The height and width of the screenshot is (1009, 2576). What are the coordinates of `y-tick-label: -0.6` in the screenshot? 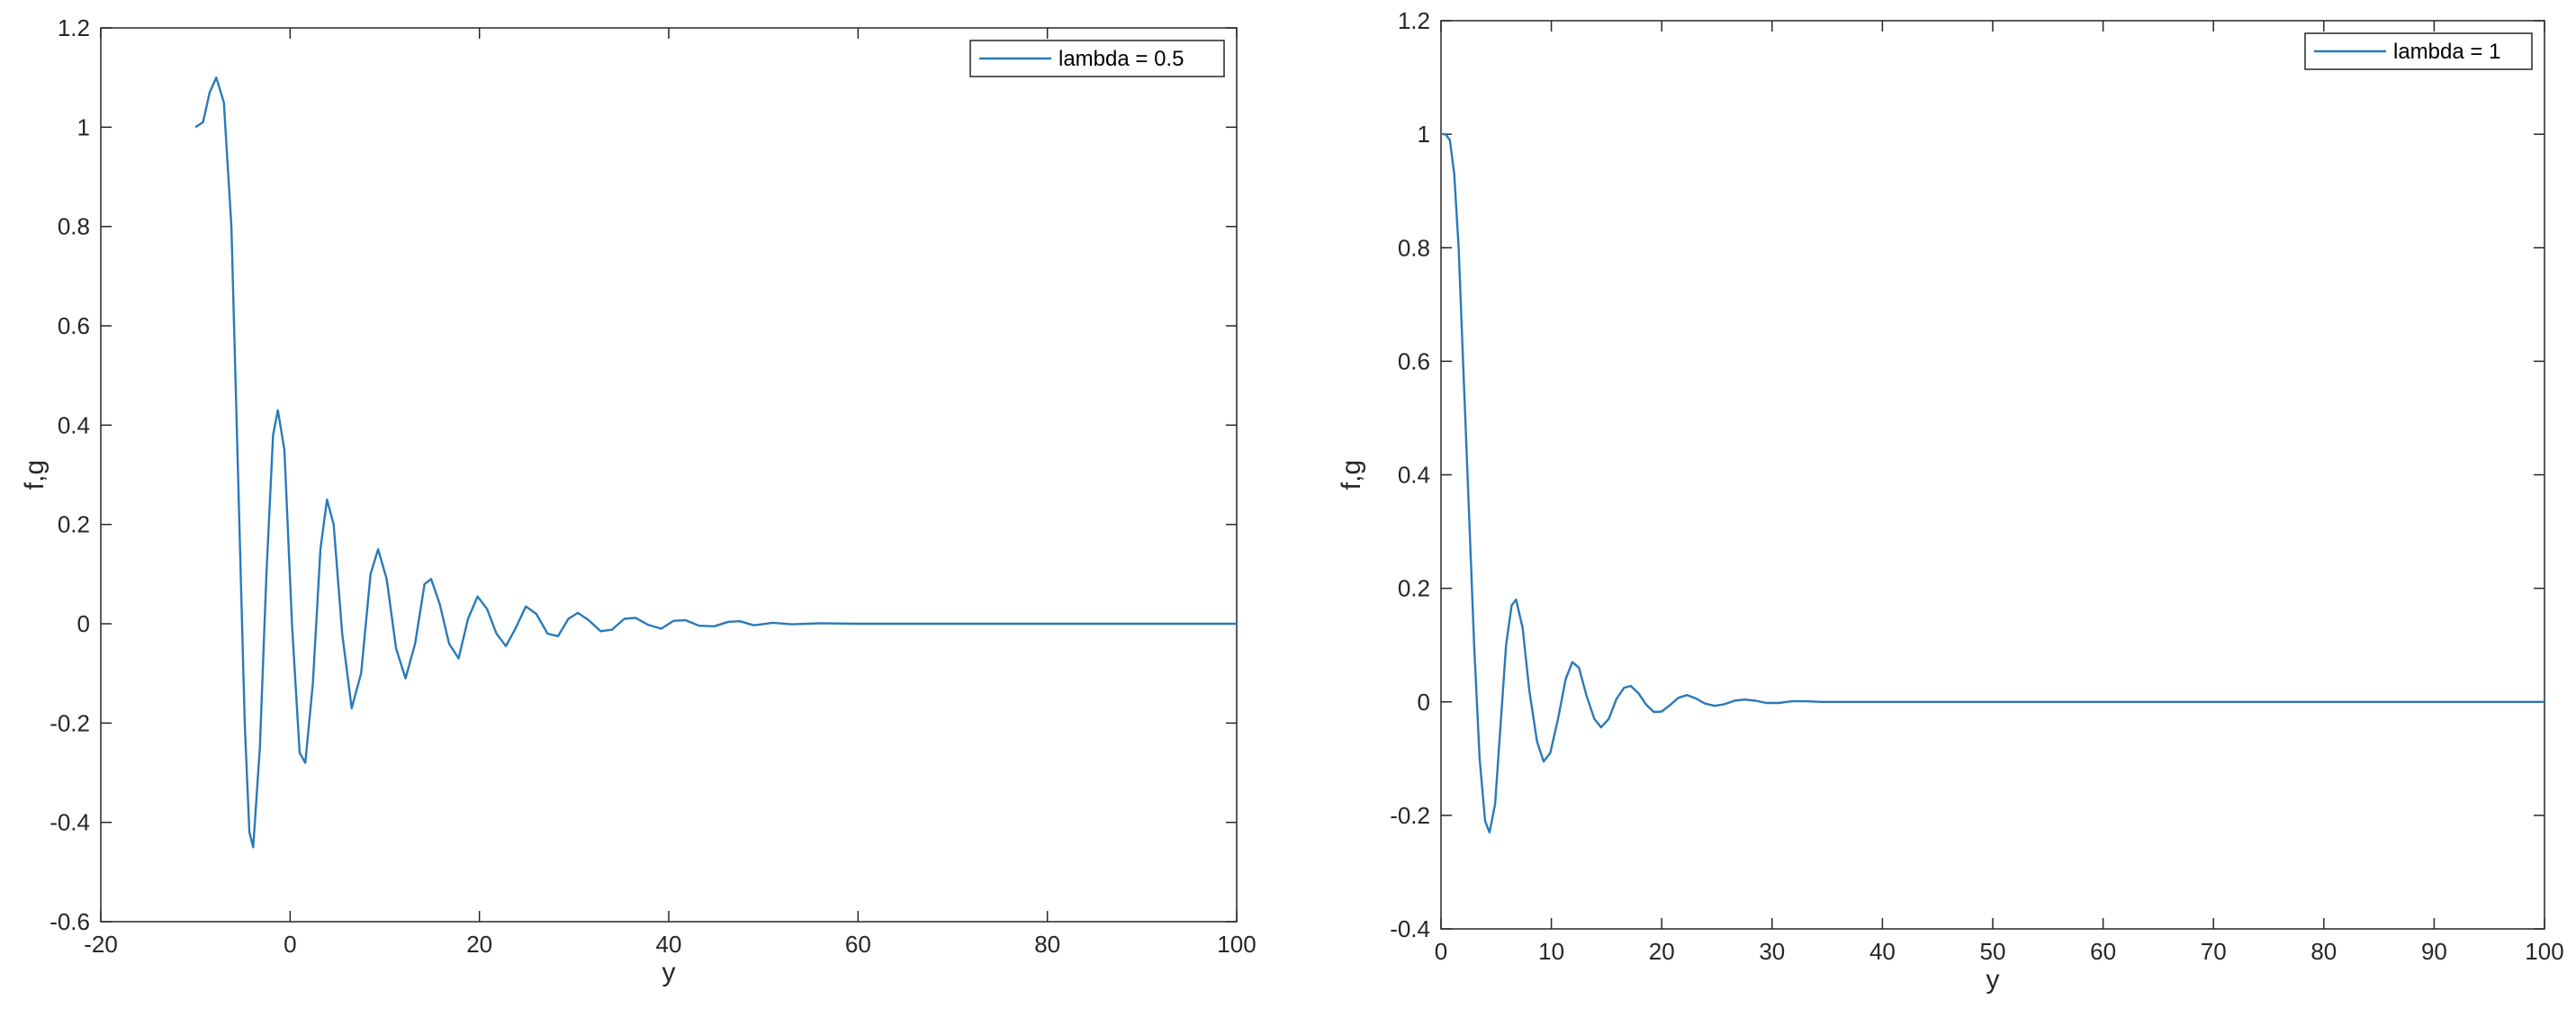 It's located at (70, 922).